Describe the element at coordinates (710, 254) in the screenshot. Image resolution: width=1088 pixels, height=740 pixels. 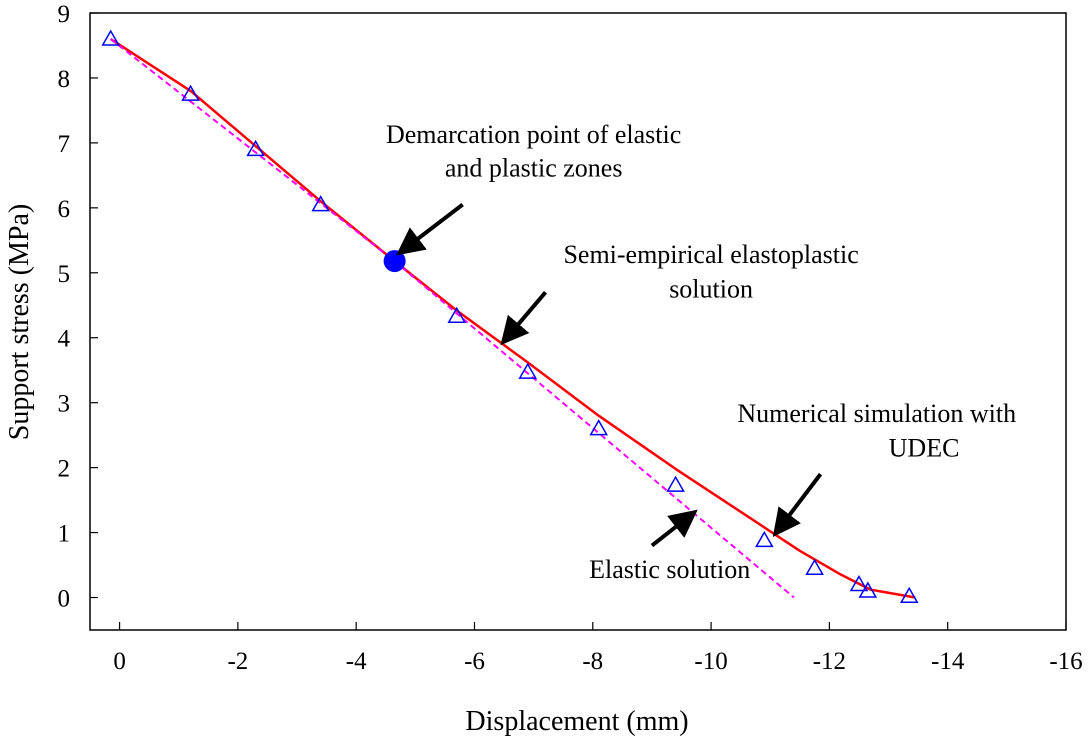
I see `annotation-text: Semi-empirical elastoplastic` at that location.